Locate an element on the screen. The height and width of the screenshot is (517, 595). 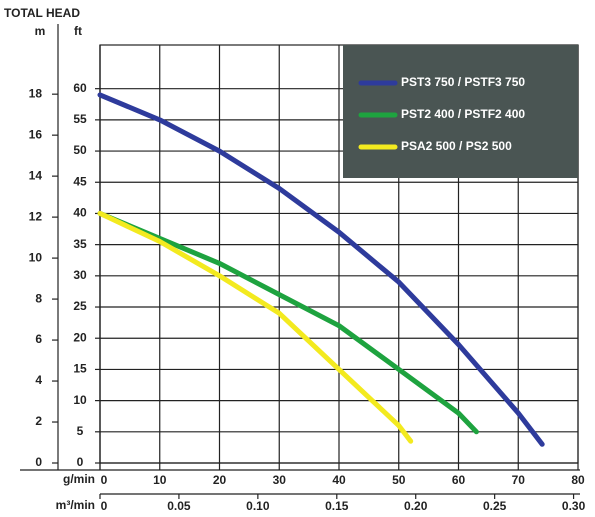
y2-tick-label: 12 is located at coordinates (36, 216).